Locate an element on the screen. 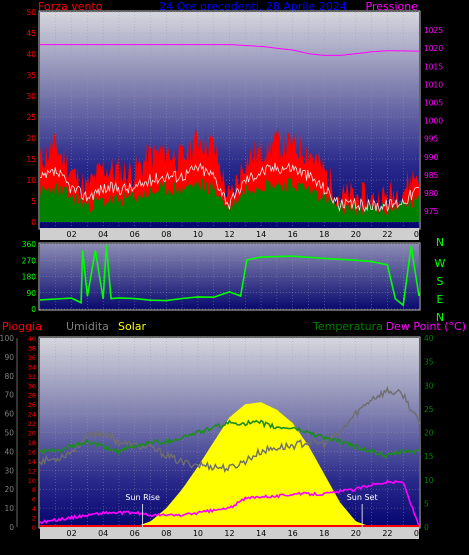  temperature-axis: 0 5 10 15 20 25 30 35 40 is located at coordinates (429, 433).